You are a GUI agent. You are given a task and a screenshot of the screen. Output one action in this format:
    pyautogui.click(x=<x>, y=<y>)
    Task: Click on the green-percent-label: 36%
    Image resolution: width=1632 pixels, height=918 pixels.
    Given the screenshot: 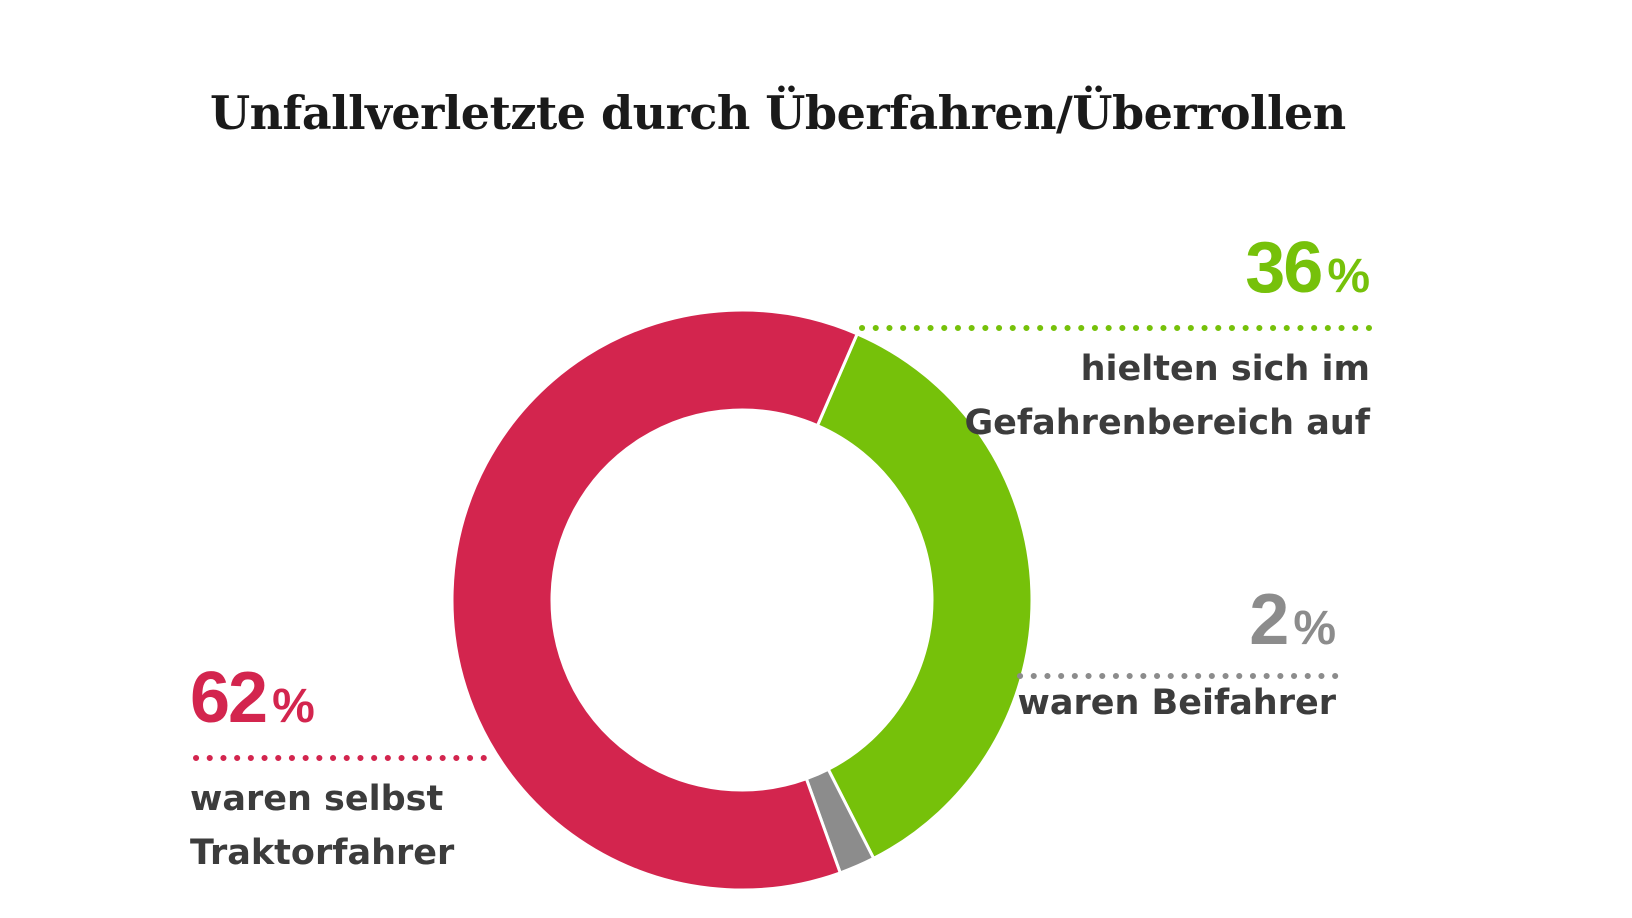 What is the action you would take?
    pyautogui.click(x=1307, y=268)
    